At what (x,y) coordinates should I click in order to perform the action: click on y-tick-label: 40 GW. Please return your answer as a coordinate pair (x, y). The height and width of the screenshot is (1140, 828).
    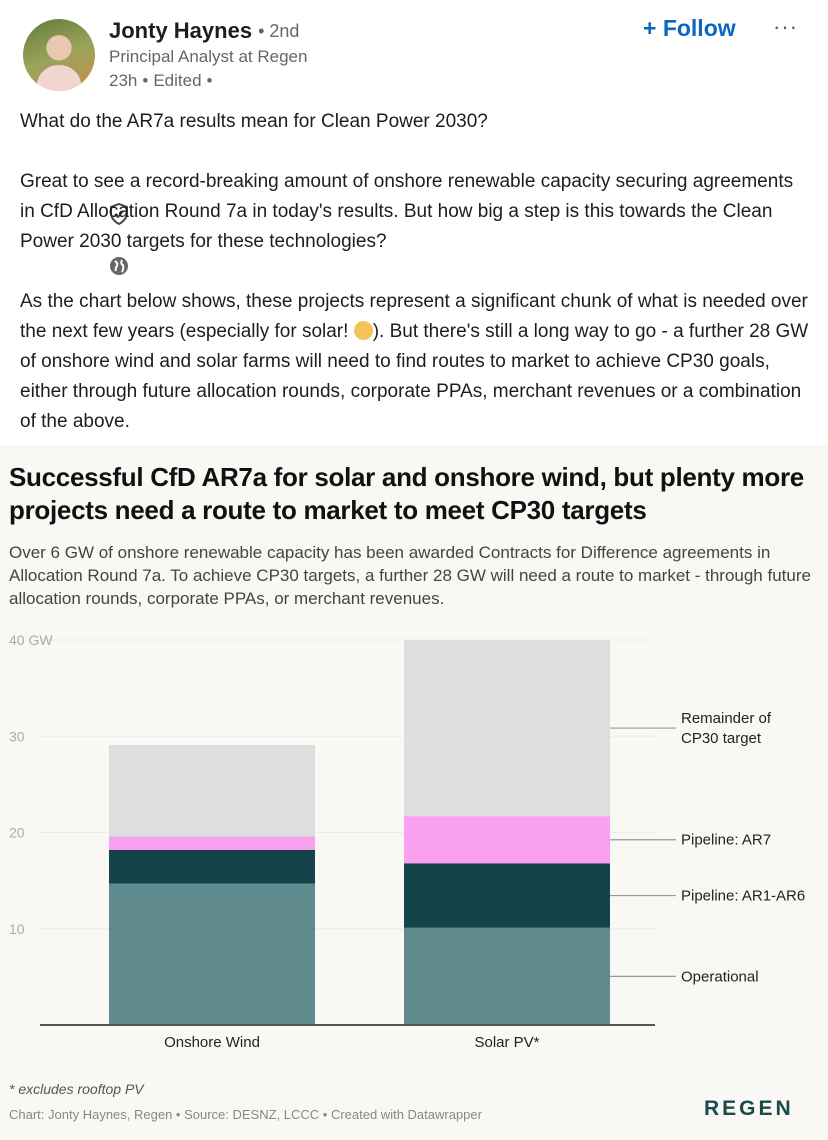
    Looking at the image, I should click on (31, 640).